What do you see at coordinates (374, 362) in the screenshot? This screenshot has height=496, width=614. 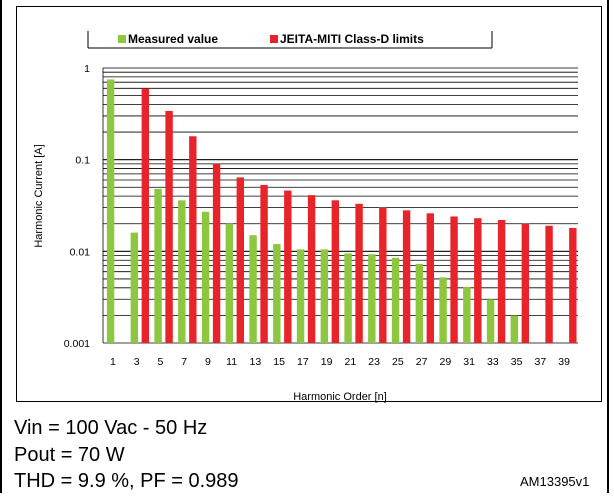 I see `x-tick-label: 23` at bounding box center [374, 362].